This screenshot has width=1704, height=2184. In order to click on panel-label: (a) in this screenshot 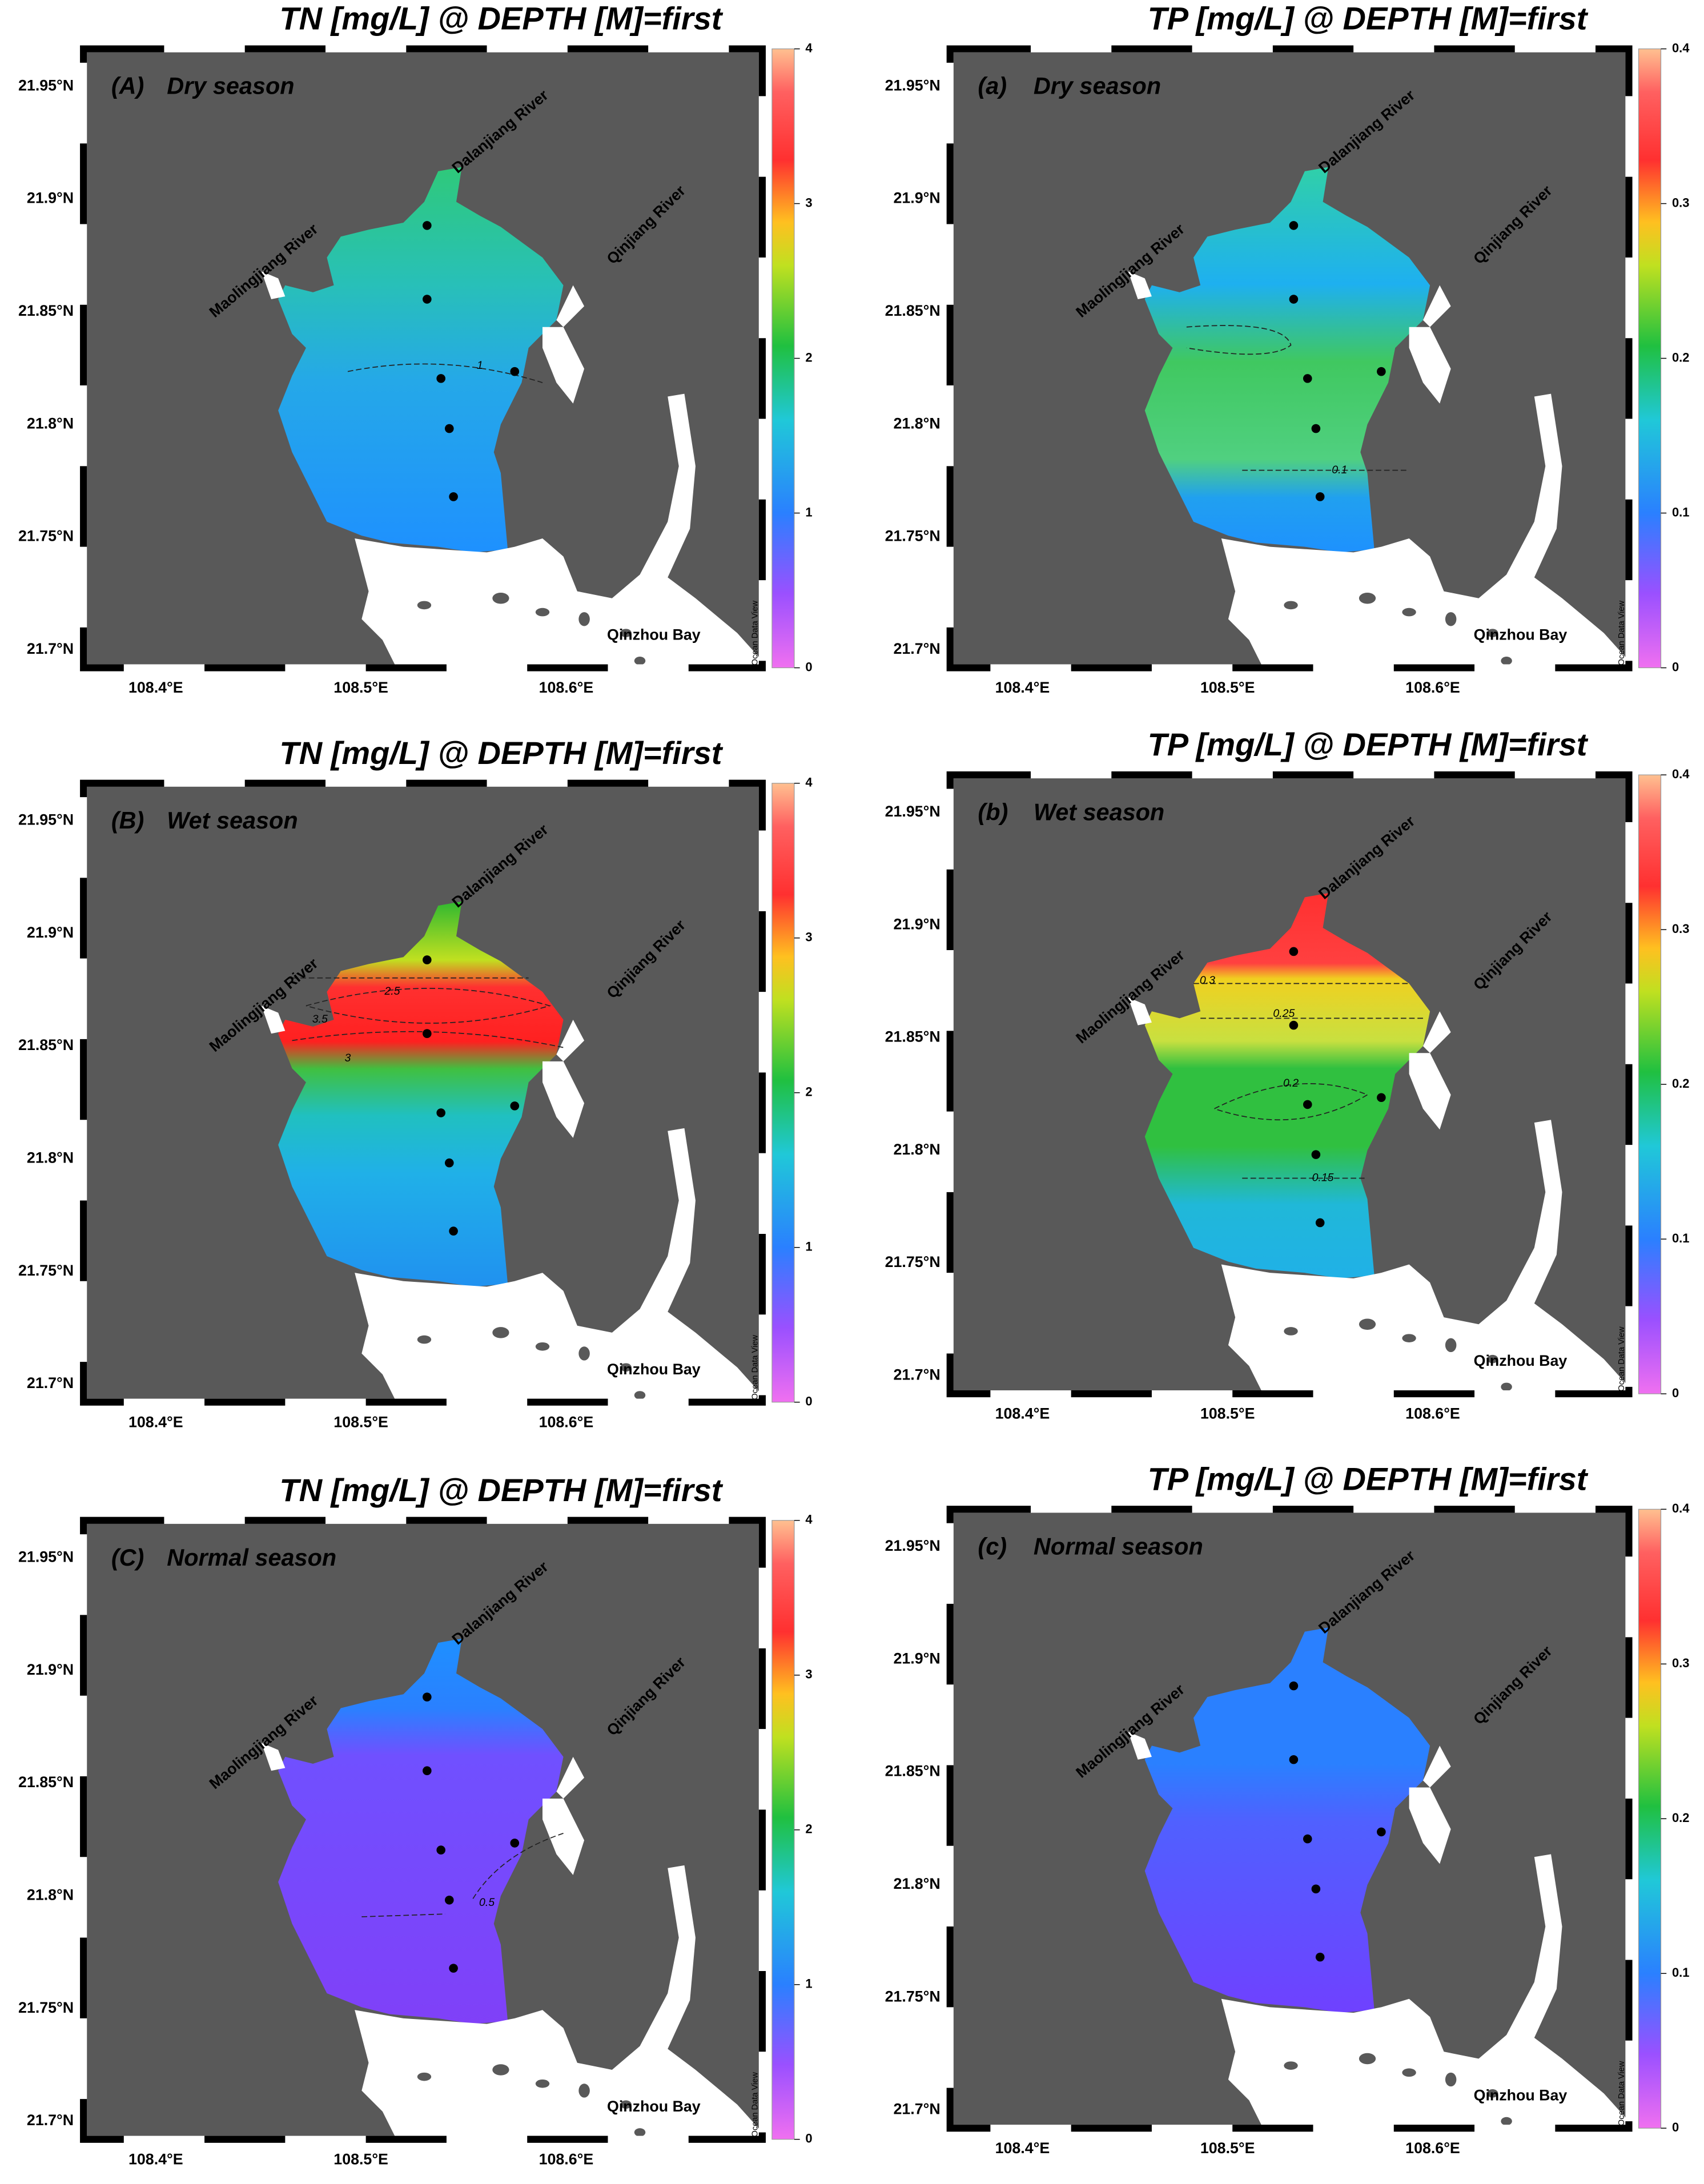, I will do `click(992, 86)`.